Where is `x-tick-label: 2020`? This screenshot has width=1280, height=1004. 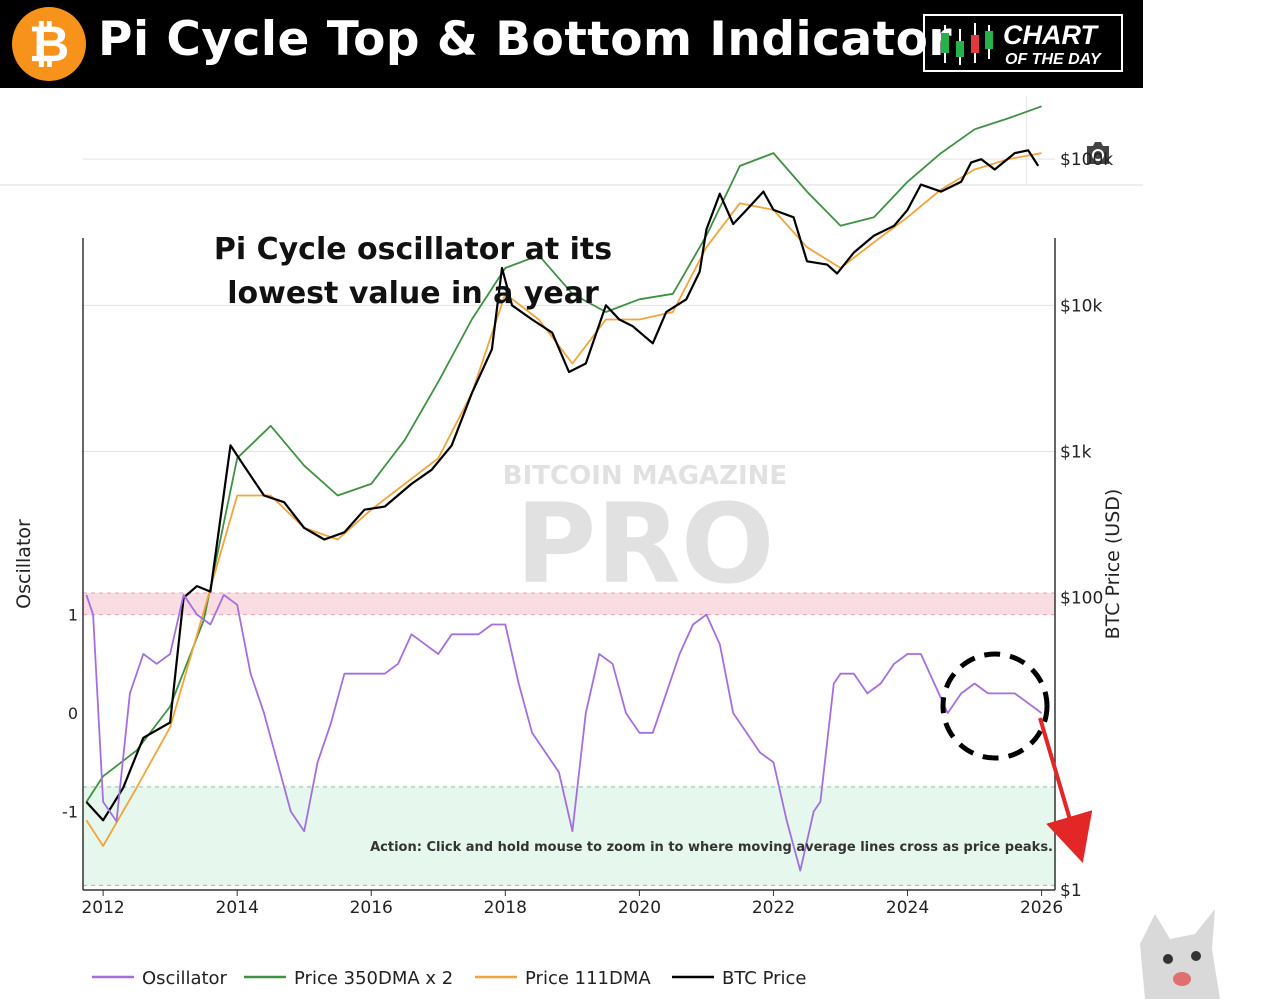
x-tick-label: 2020 is located at coordinates (639, 908).